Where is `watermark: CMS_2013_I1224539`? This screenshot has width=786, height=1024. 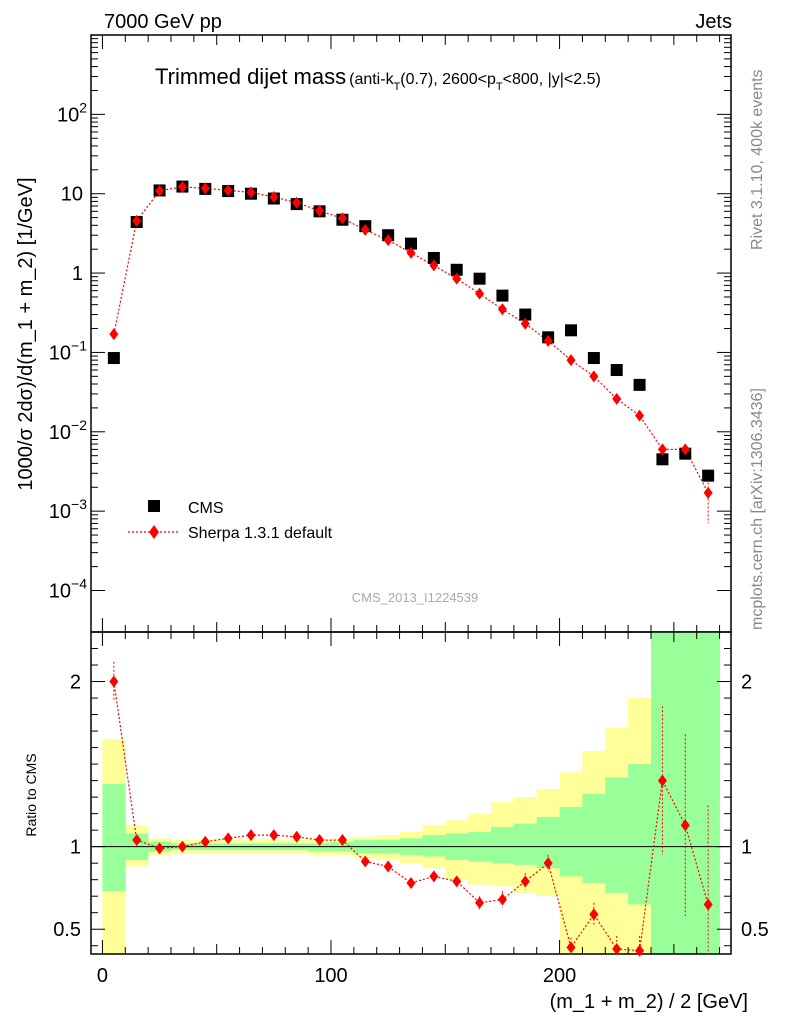 watermark: CMS_2013_I1224539 is located at coordinates (415, 597).